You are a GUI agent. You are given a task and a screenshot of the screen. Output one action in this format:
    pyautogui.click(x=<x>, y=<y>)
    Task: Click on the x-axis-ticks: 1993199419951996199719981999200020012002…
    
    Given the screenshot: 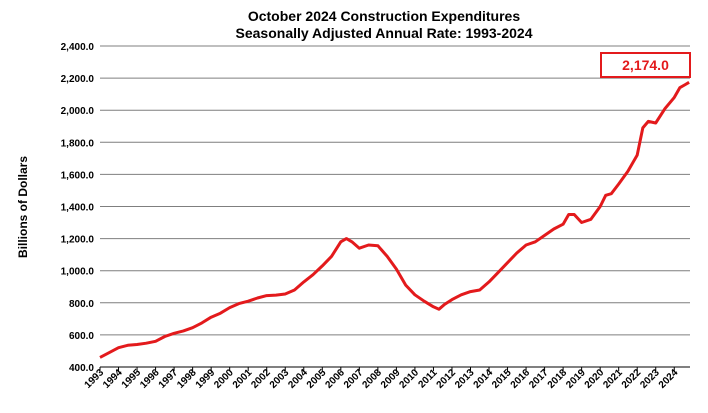 What is the action you would take?
    pyautogui.click(x=382, y=379)
    